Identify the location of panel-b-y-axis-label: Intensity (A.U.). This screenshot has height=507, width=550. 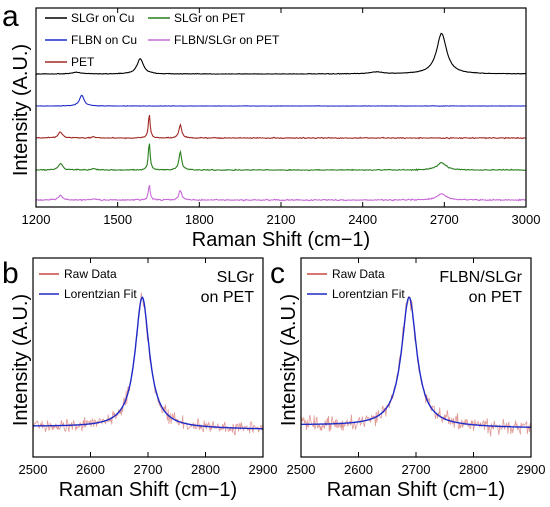
(21, 360).